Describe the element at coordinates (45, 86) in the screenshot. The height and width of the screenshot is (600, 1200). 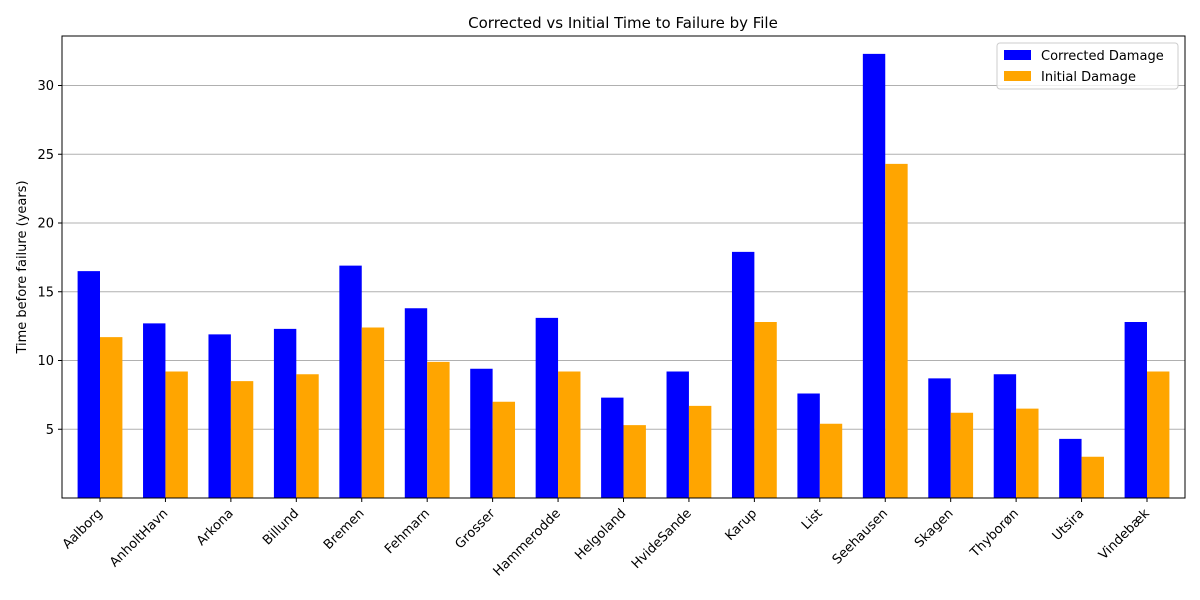
I see `y-tick-label: 30` at that location.